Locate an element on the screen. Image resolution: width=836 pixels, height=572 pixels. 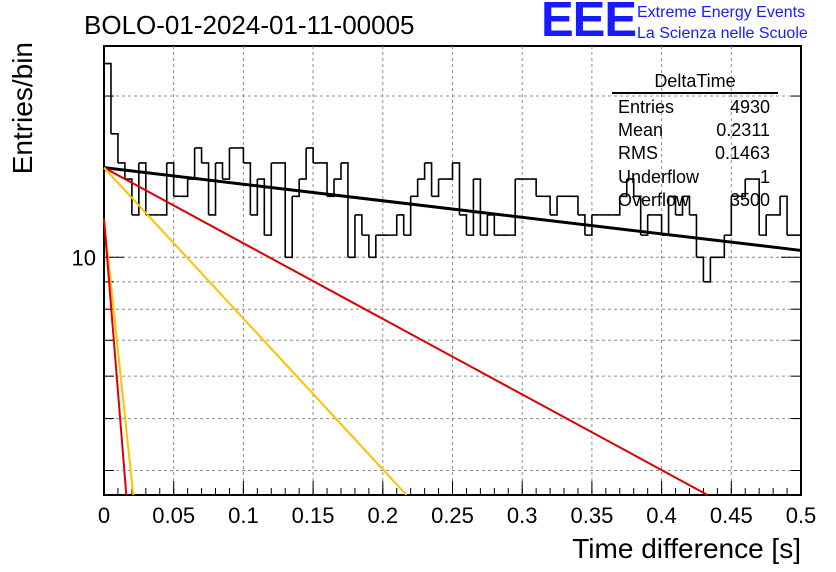
logo-subtitle-line1: Extreme Energy Events is located at coordinates (721, 12).